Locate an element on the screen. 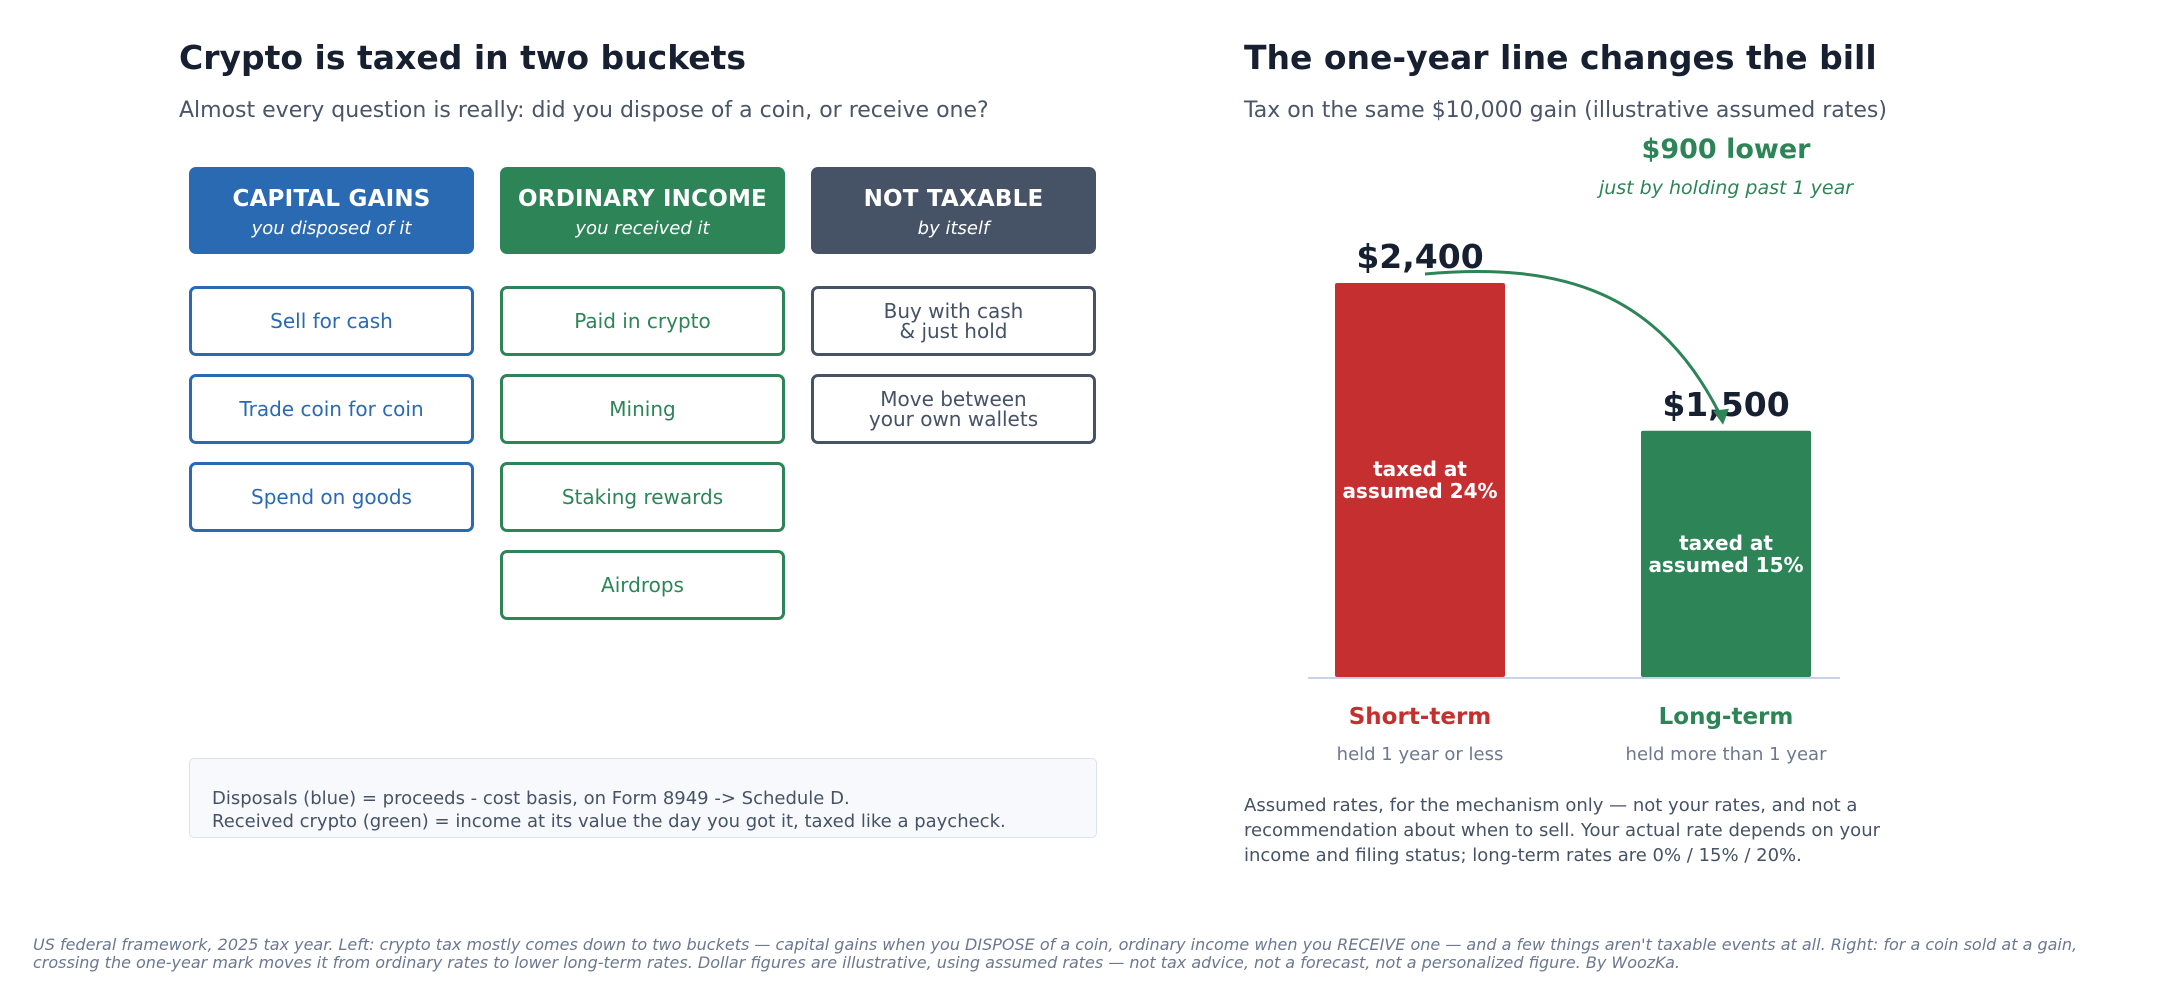 This screenshot has height=1003, width=2176. item-spend-on-goods: Spend on goods is located at coordinates (331, 497).